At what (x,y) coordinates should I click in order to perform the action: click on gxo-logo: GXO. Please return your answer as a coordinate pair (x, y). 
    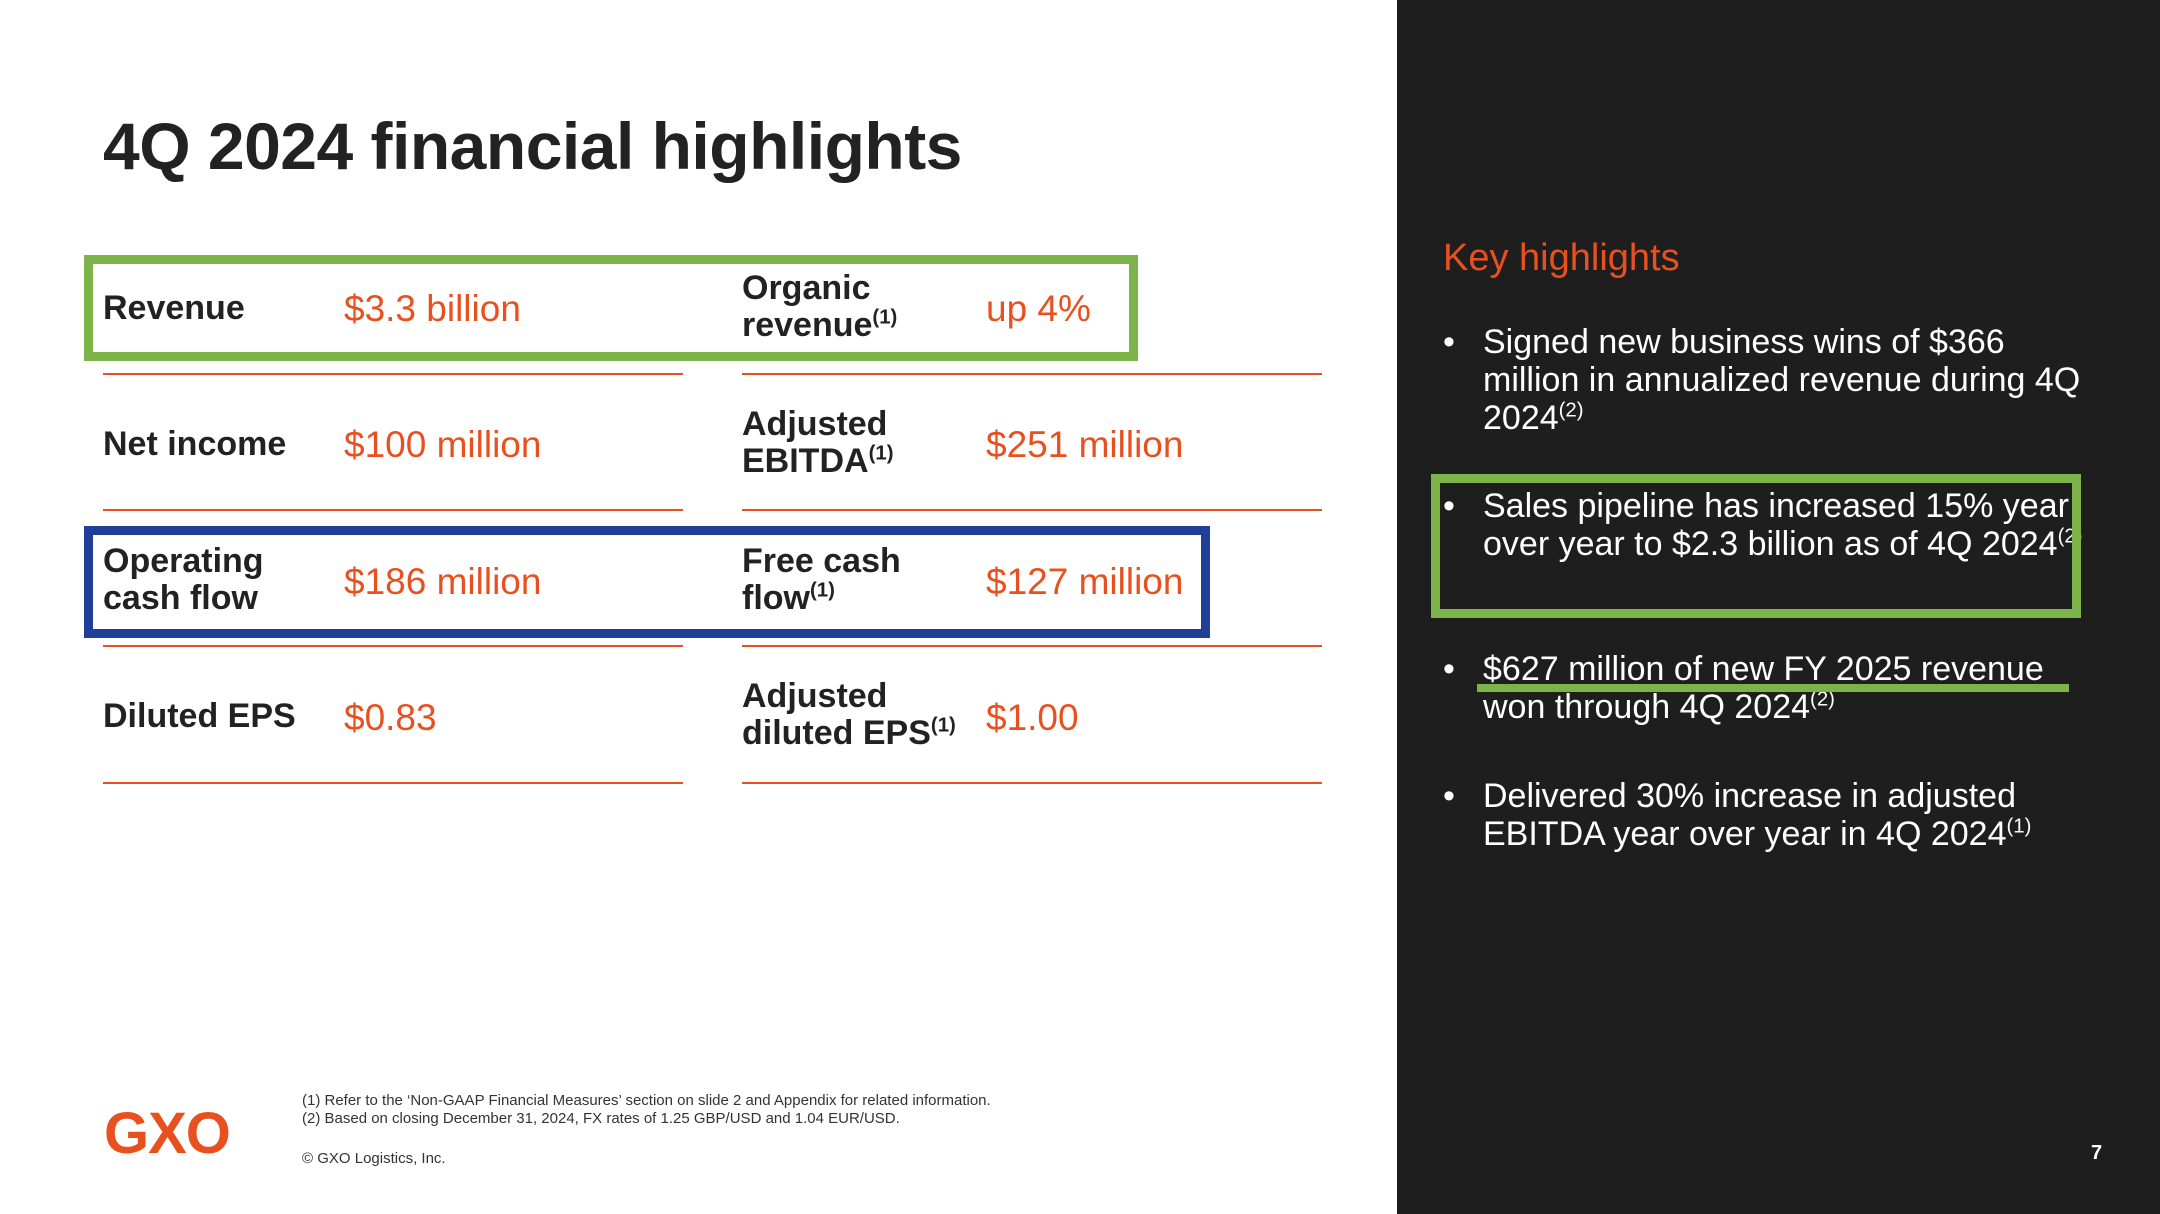
    Looking at the image, I should click on (167, 1133).